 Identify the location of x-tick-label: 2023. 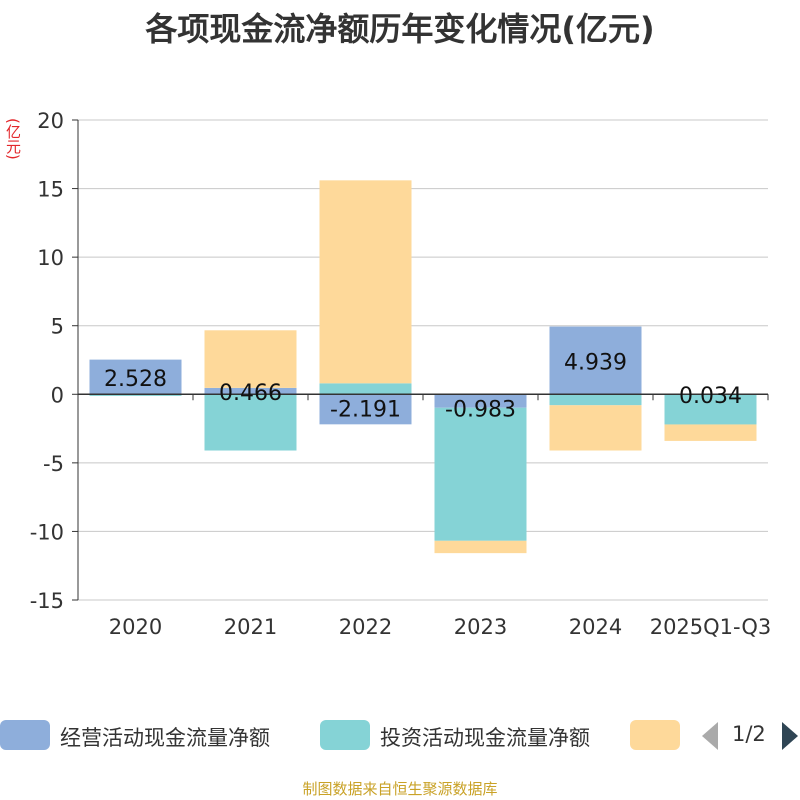
(480, 627).